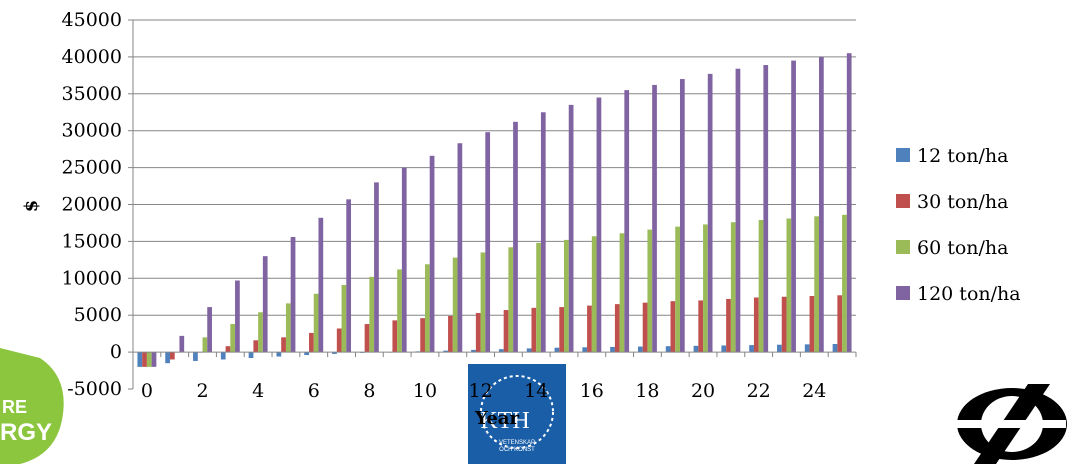  Describe the element at coordinates (92, 205) in the screenshot. I see `y-tick-label: 20000` at that location.